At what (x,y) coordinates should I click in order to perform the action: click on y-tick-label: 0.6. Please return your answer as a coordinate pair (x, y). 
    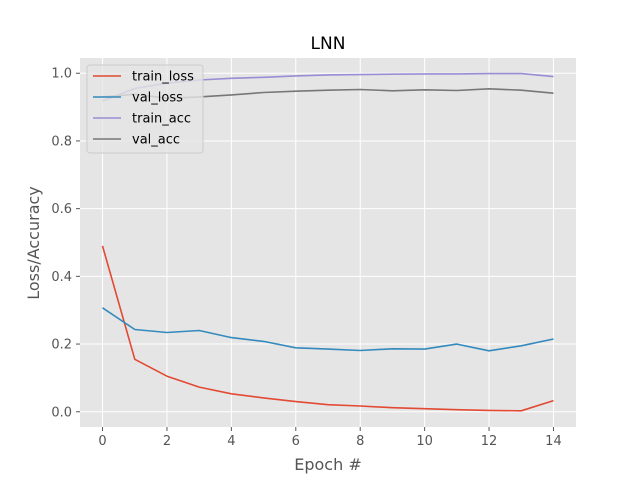
    Looking at the image, I should click on (61, 209).